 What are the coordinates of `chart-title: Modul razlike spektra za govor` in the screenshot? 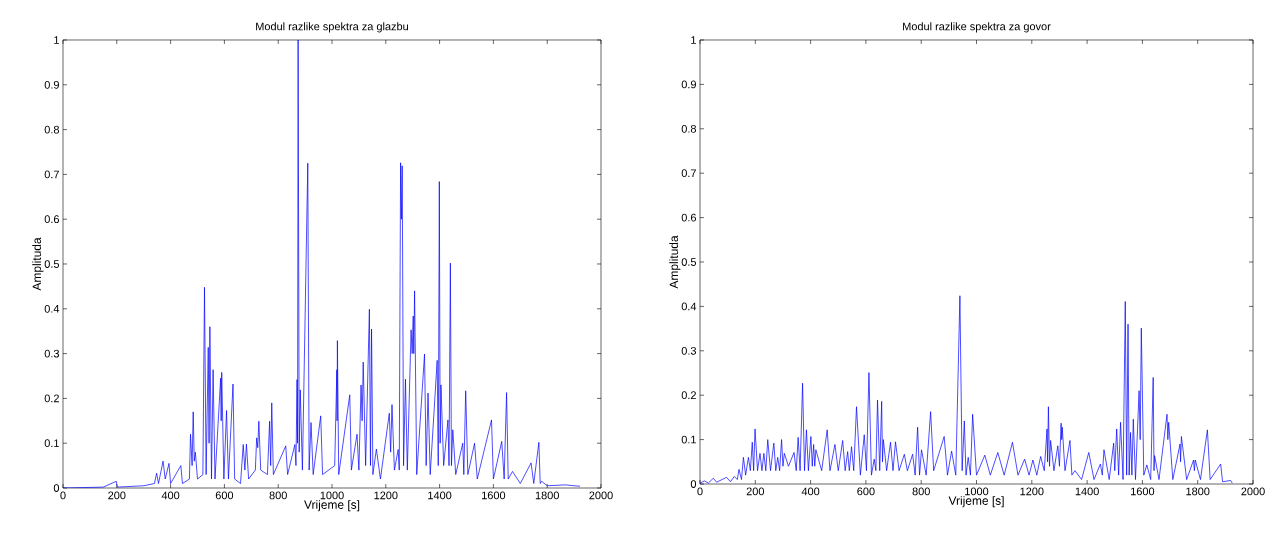 It's located at (977, 27).